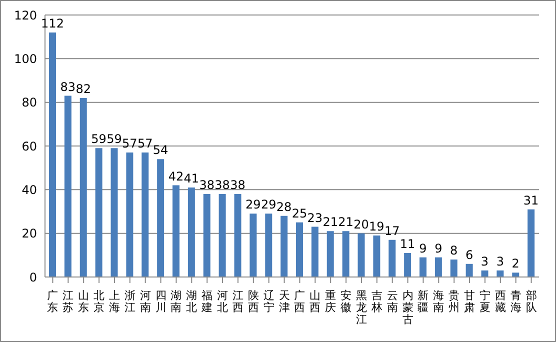  What do you see at coordinates (68, 87) in the screenshot?
I see `data-label: 83` at bounding box center [68, 87].